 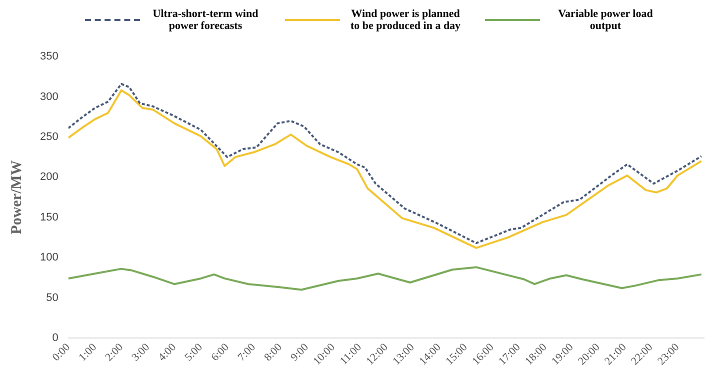 I want to click on x-tick-label: 6:00, so click(x=220, y=352).